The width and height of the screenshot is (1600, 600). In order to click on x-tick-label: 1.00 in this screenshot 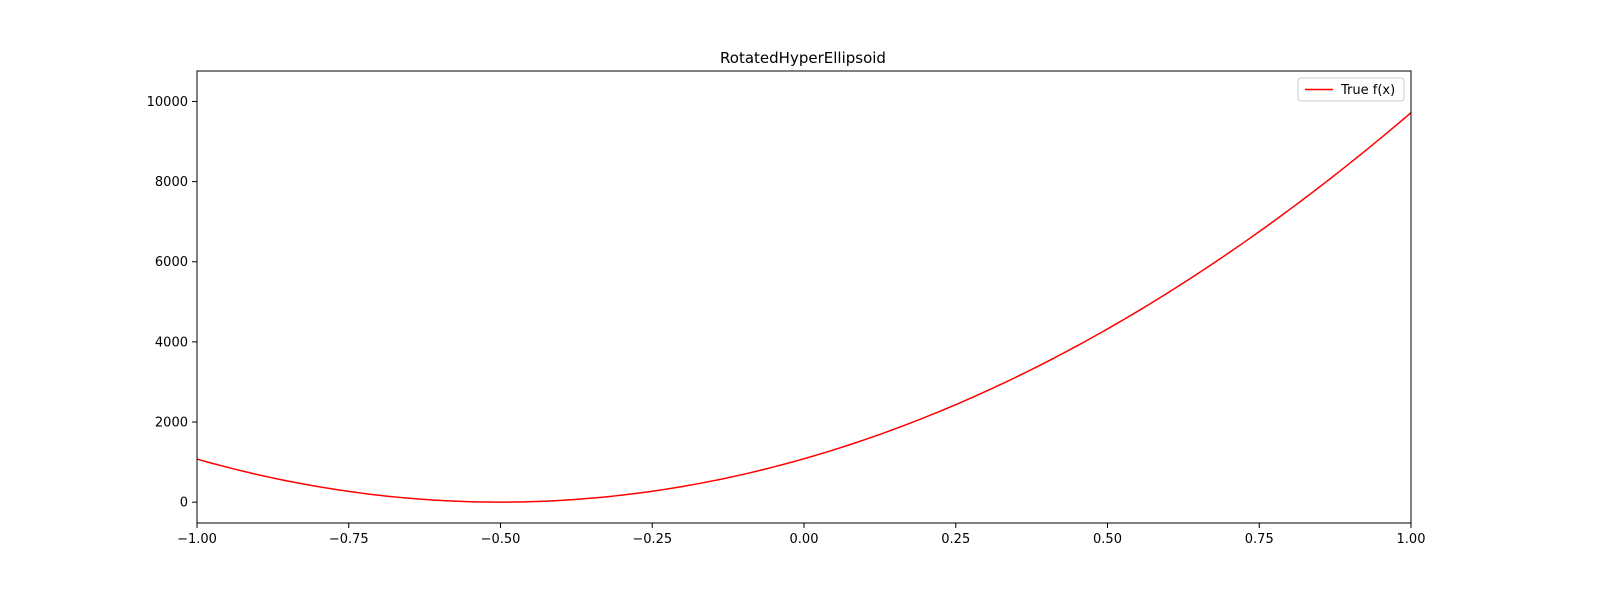, I will do `click(1411, 539)`.